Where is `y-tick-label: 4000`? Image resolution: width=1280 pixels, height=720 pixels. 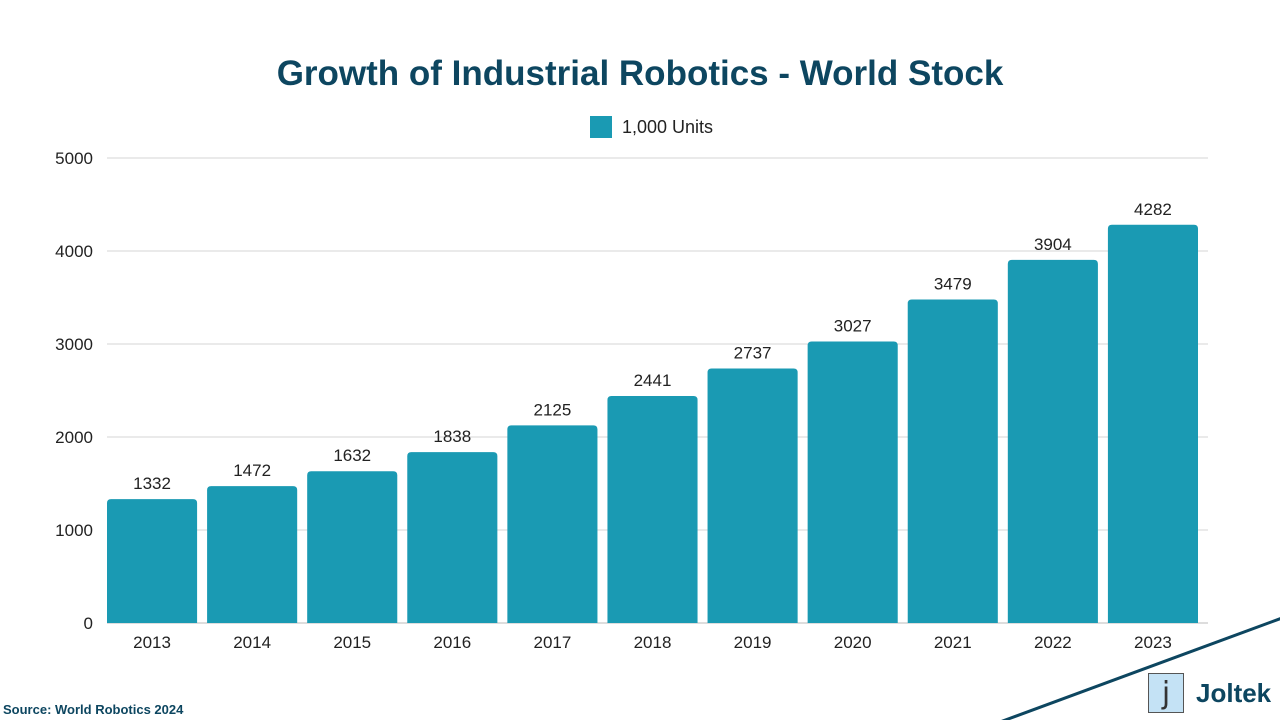 y-tick-label: 4000 is located at coordinates (74, 251).